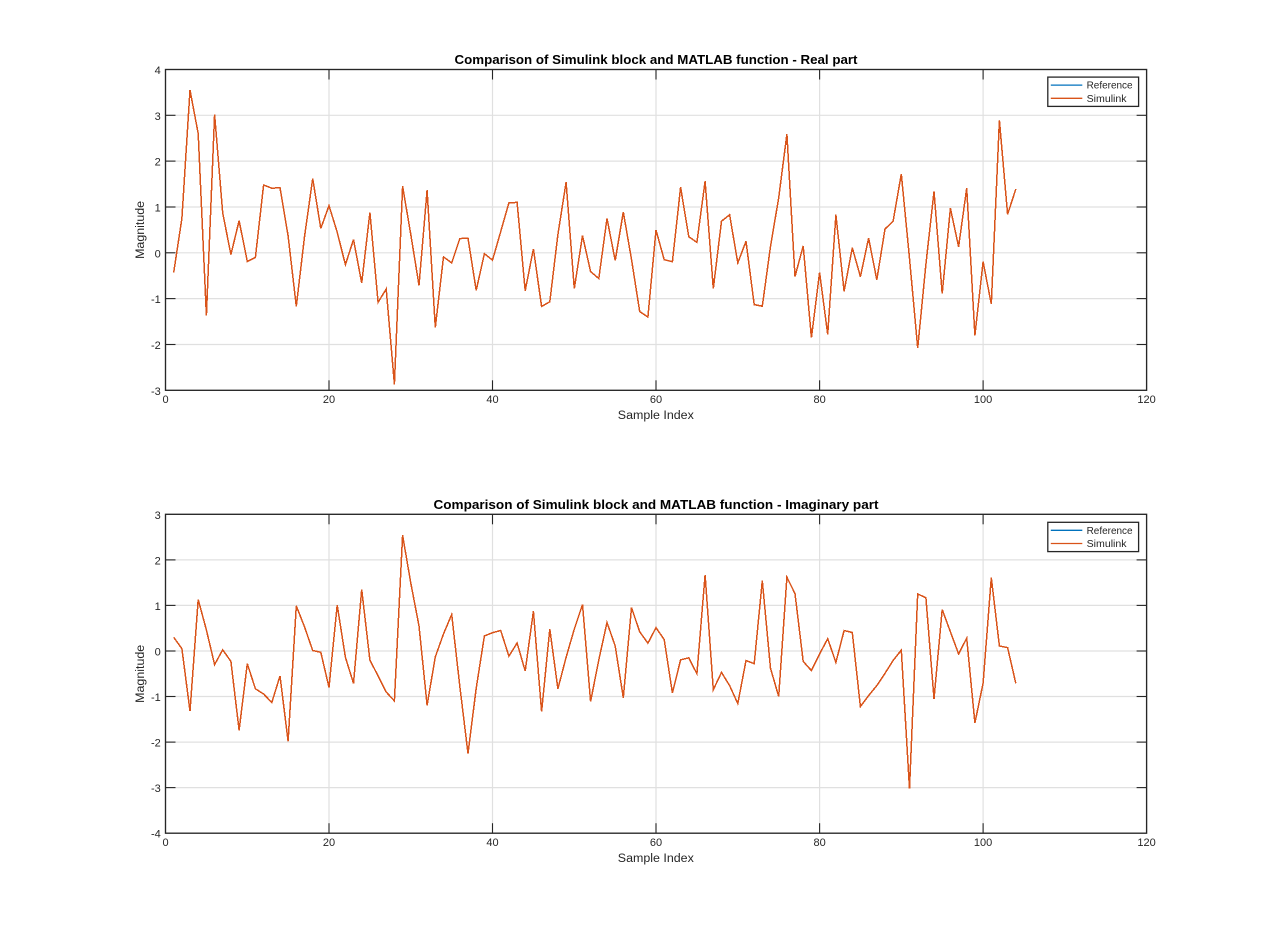 This screenshot has width=1266, height=941. I want to click on svg-text: 4, so click(158, 71).